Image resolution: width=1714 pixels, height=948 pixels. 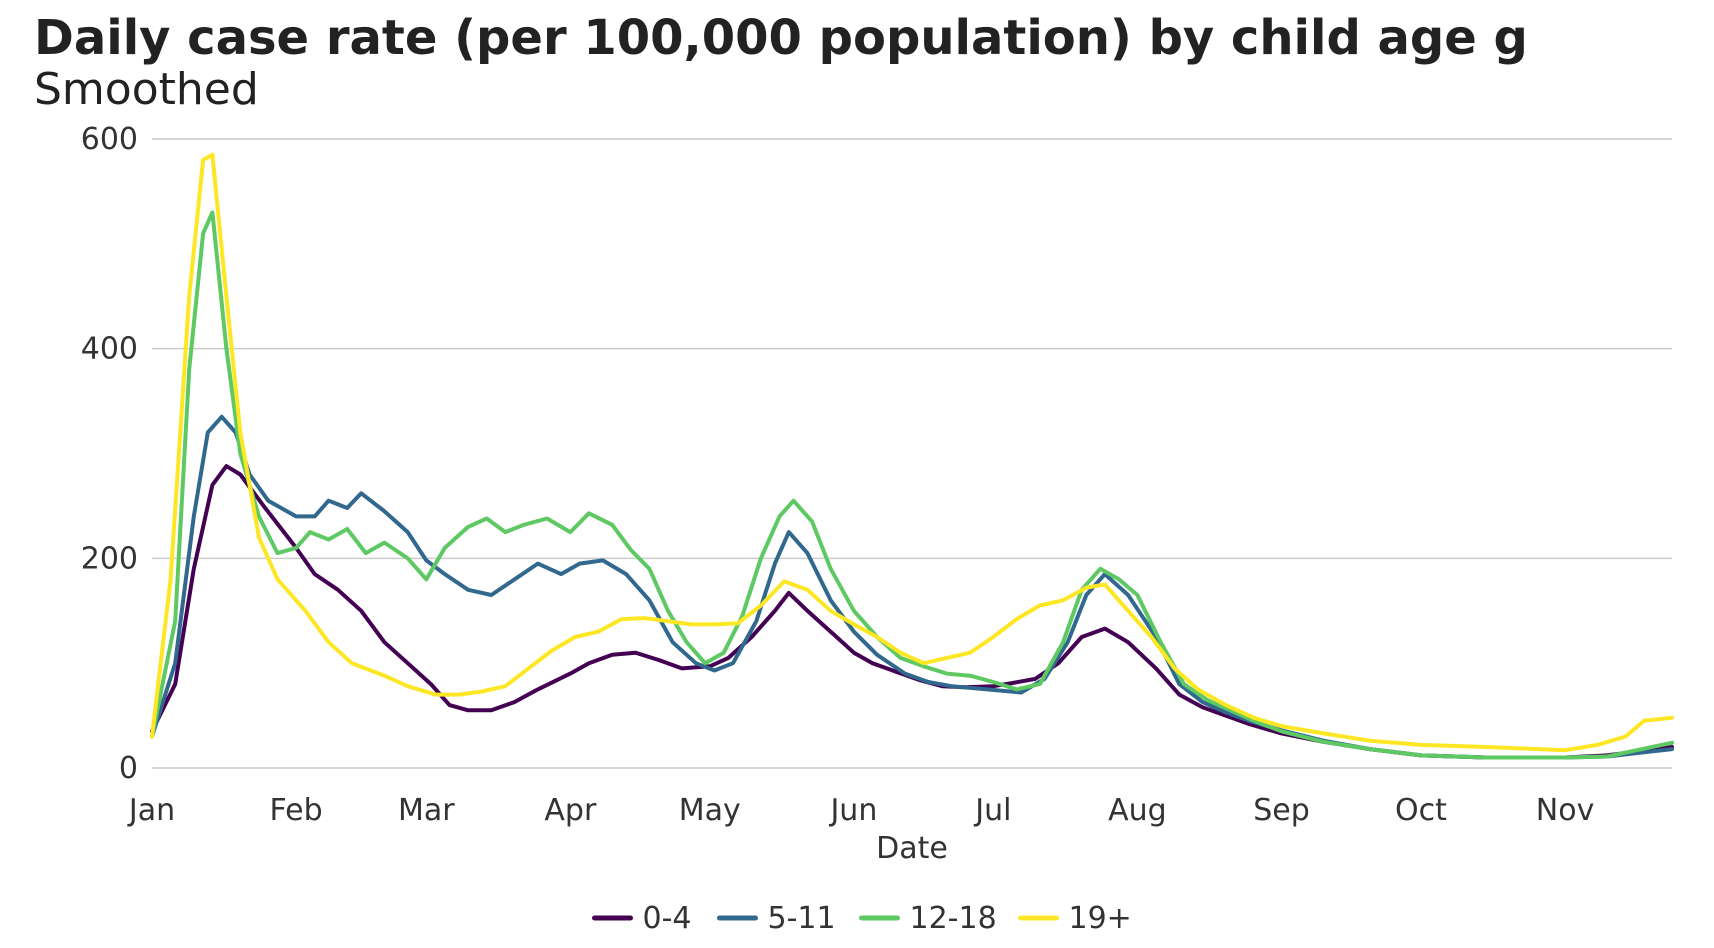 I want to click on legend-label: 12-18, so click(x=953, y=918).